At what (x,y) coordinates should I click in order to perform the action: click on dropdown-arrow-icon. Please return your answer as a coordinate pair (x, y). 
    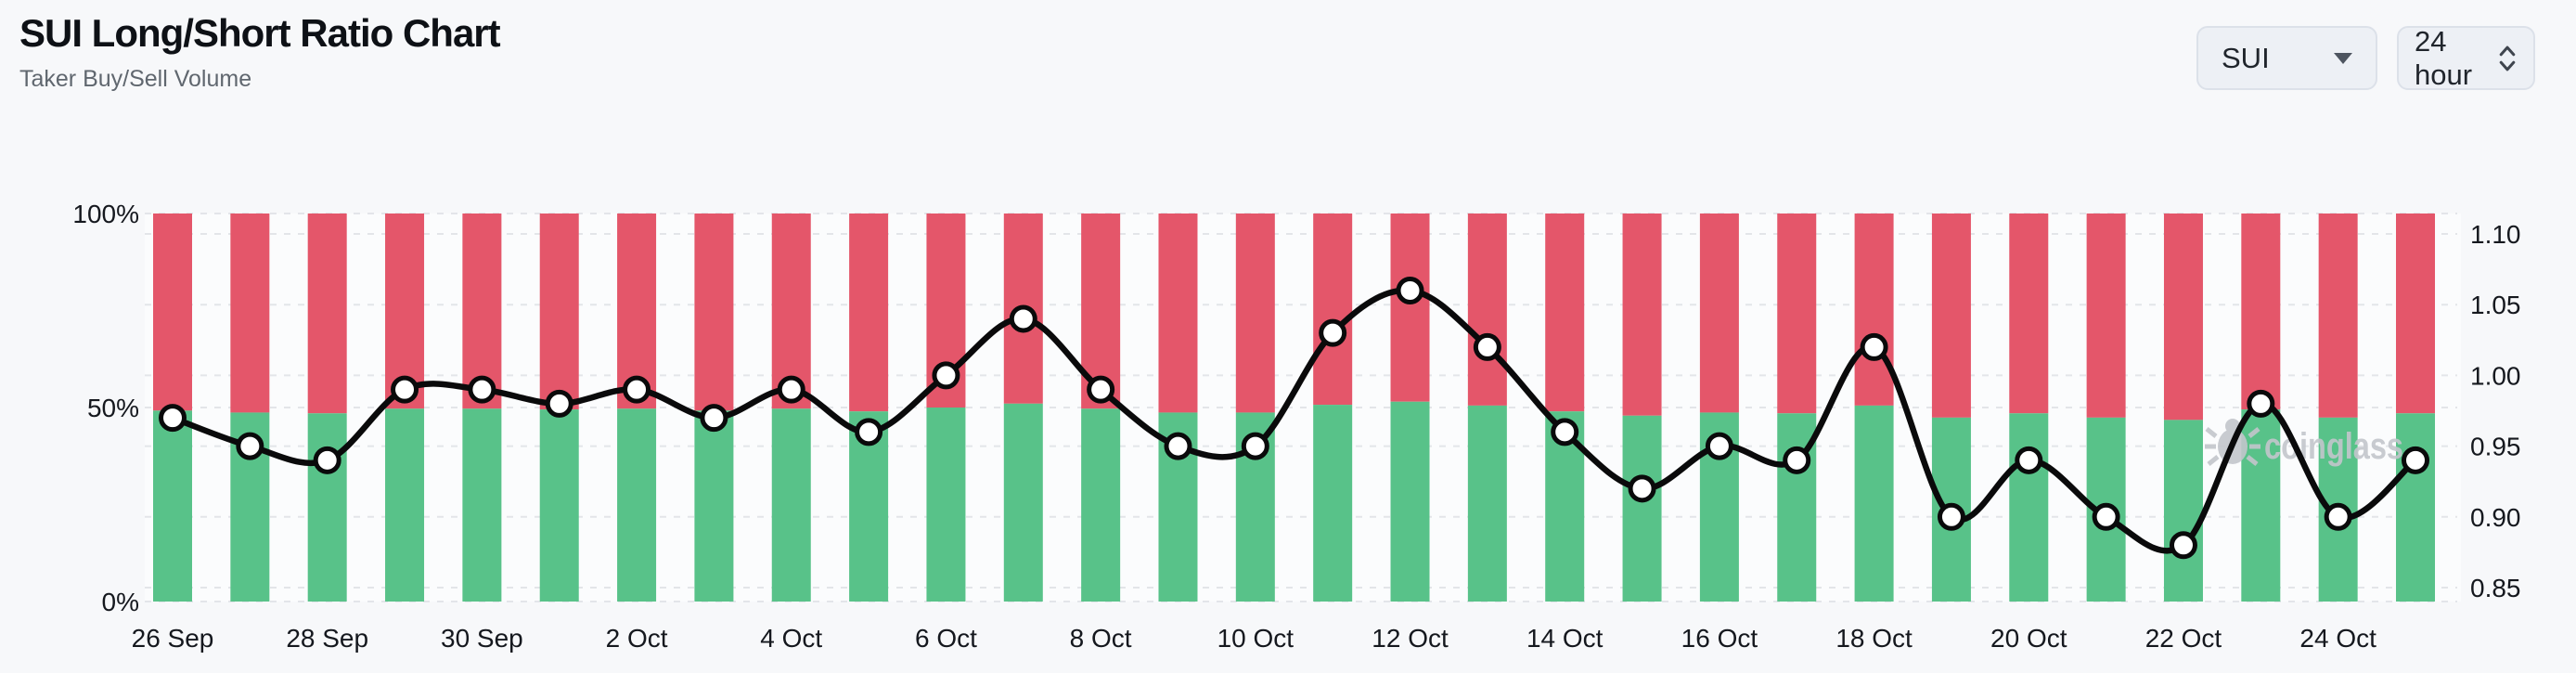
    Looking at the image, I should click on (2343, 58).